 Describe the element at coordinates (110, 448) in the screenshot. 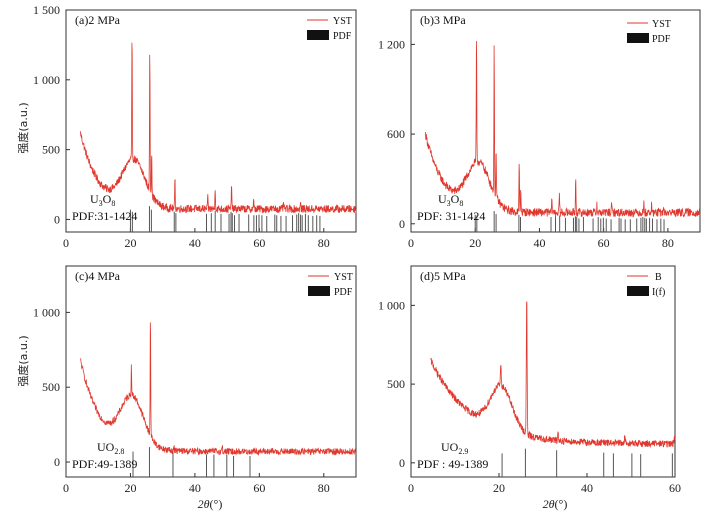

I see `phase-formula: UO2.8` at that location.